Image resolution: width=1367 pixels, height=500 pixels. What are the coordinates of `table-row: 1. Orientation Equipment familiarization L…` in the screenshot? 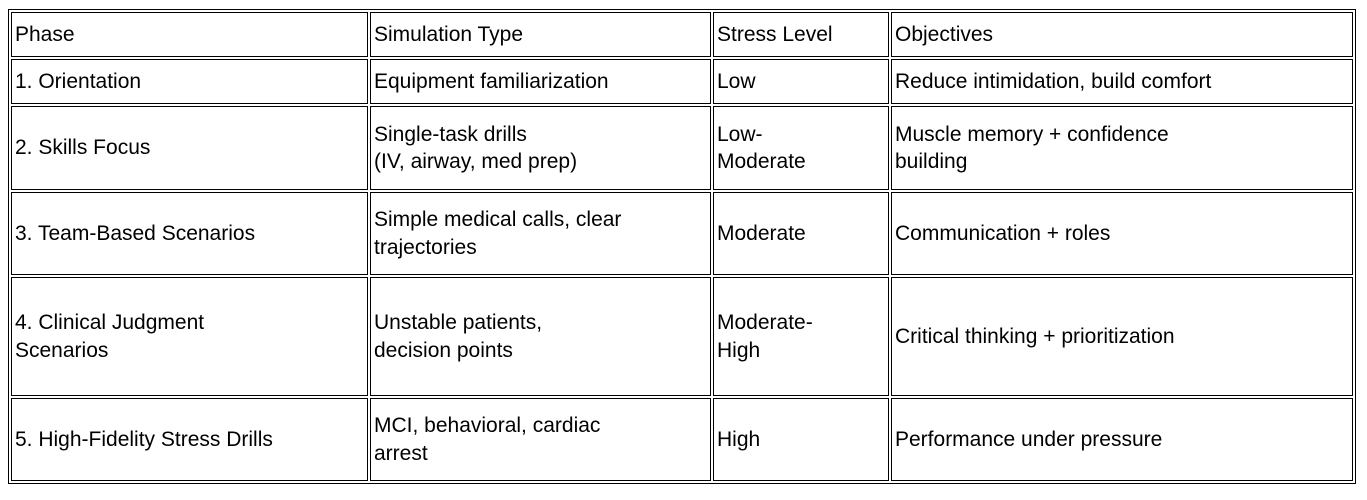 It's located at (682, 81).